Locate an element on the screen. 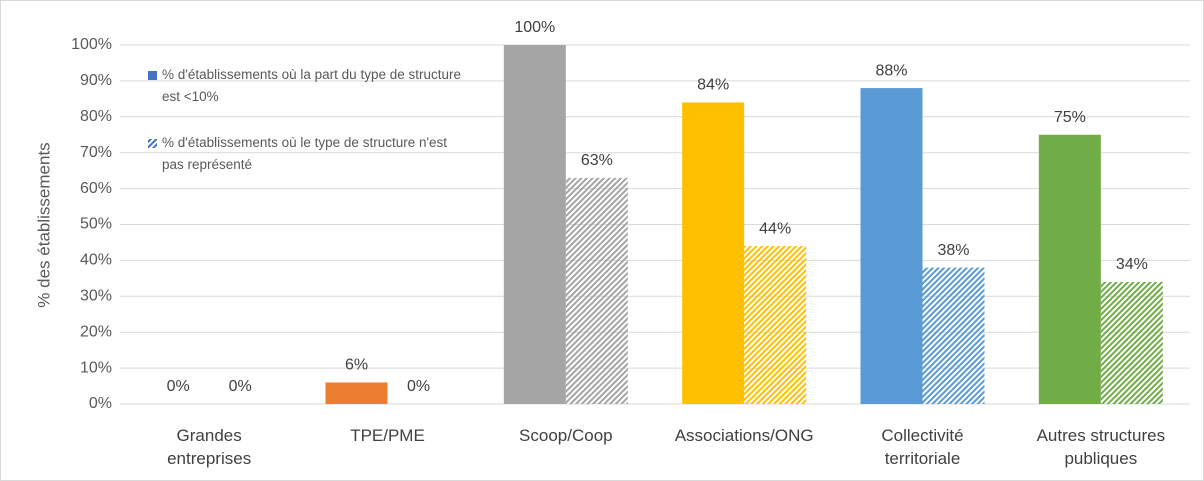 This screenshot has width=1204, height=481. y-tick-label: 60% is located at coordinates (96, 188).